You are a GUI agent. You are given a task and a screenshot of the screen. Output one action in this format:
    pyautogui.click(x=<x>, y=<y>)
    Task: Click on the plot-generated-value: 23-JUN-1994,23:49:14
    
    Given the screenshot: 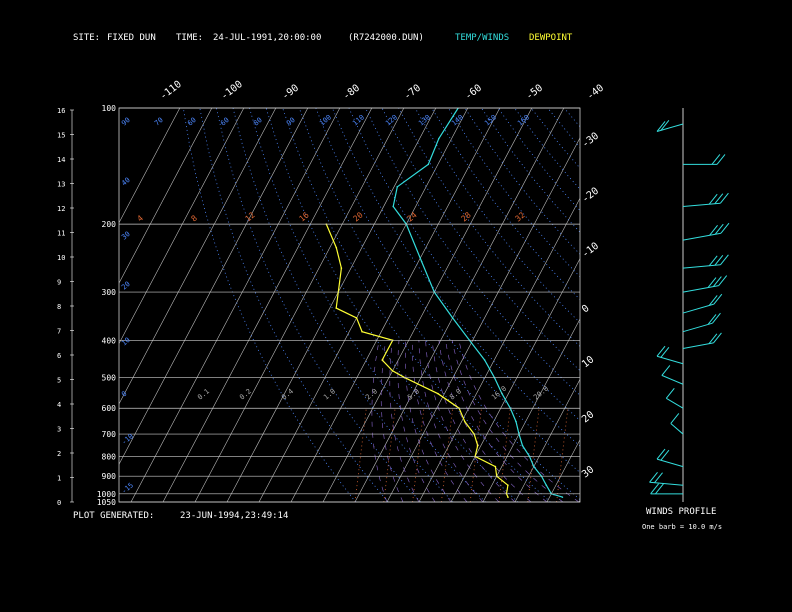 What is the action you would take?
    pyautogui.click(x=234, y=516)
    